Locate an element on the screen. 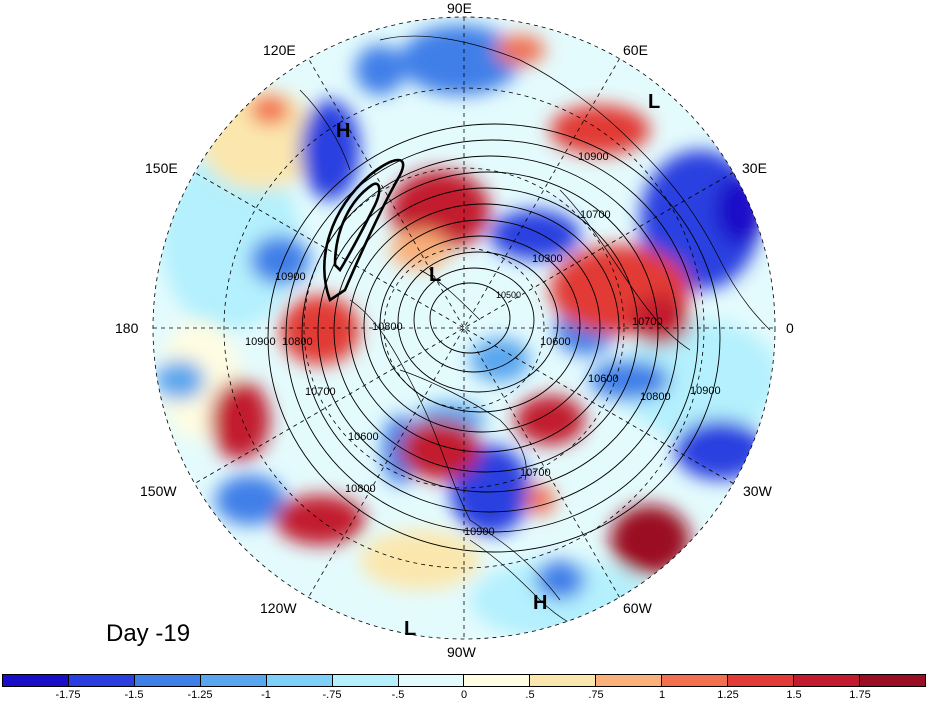 This screenshot has width=928, height=703. jet-streak-contours is located at coordinates (364, 230).